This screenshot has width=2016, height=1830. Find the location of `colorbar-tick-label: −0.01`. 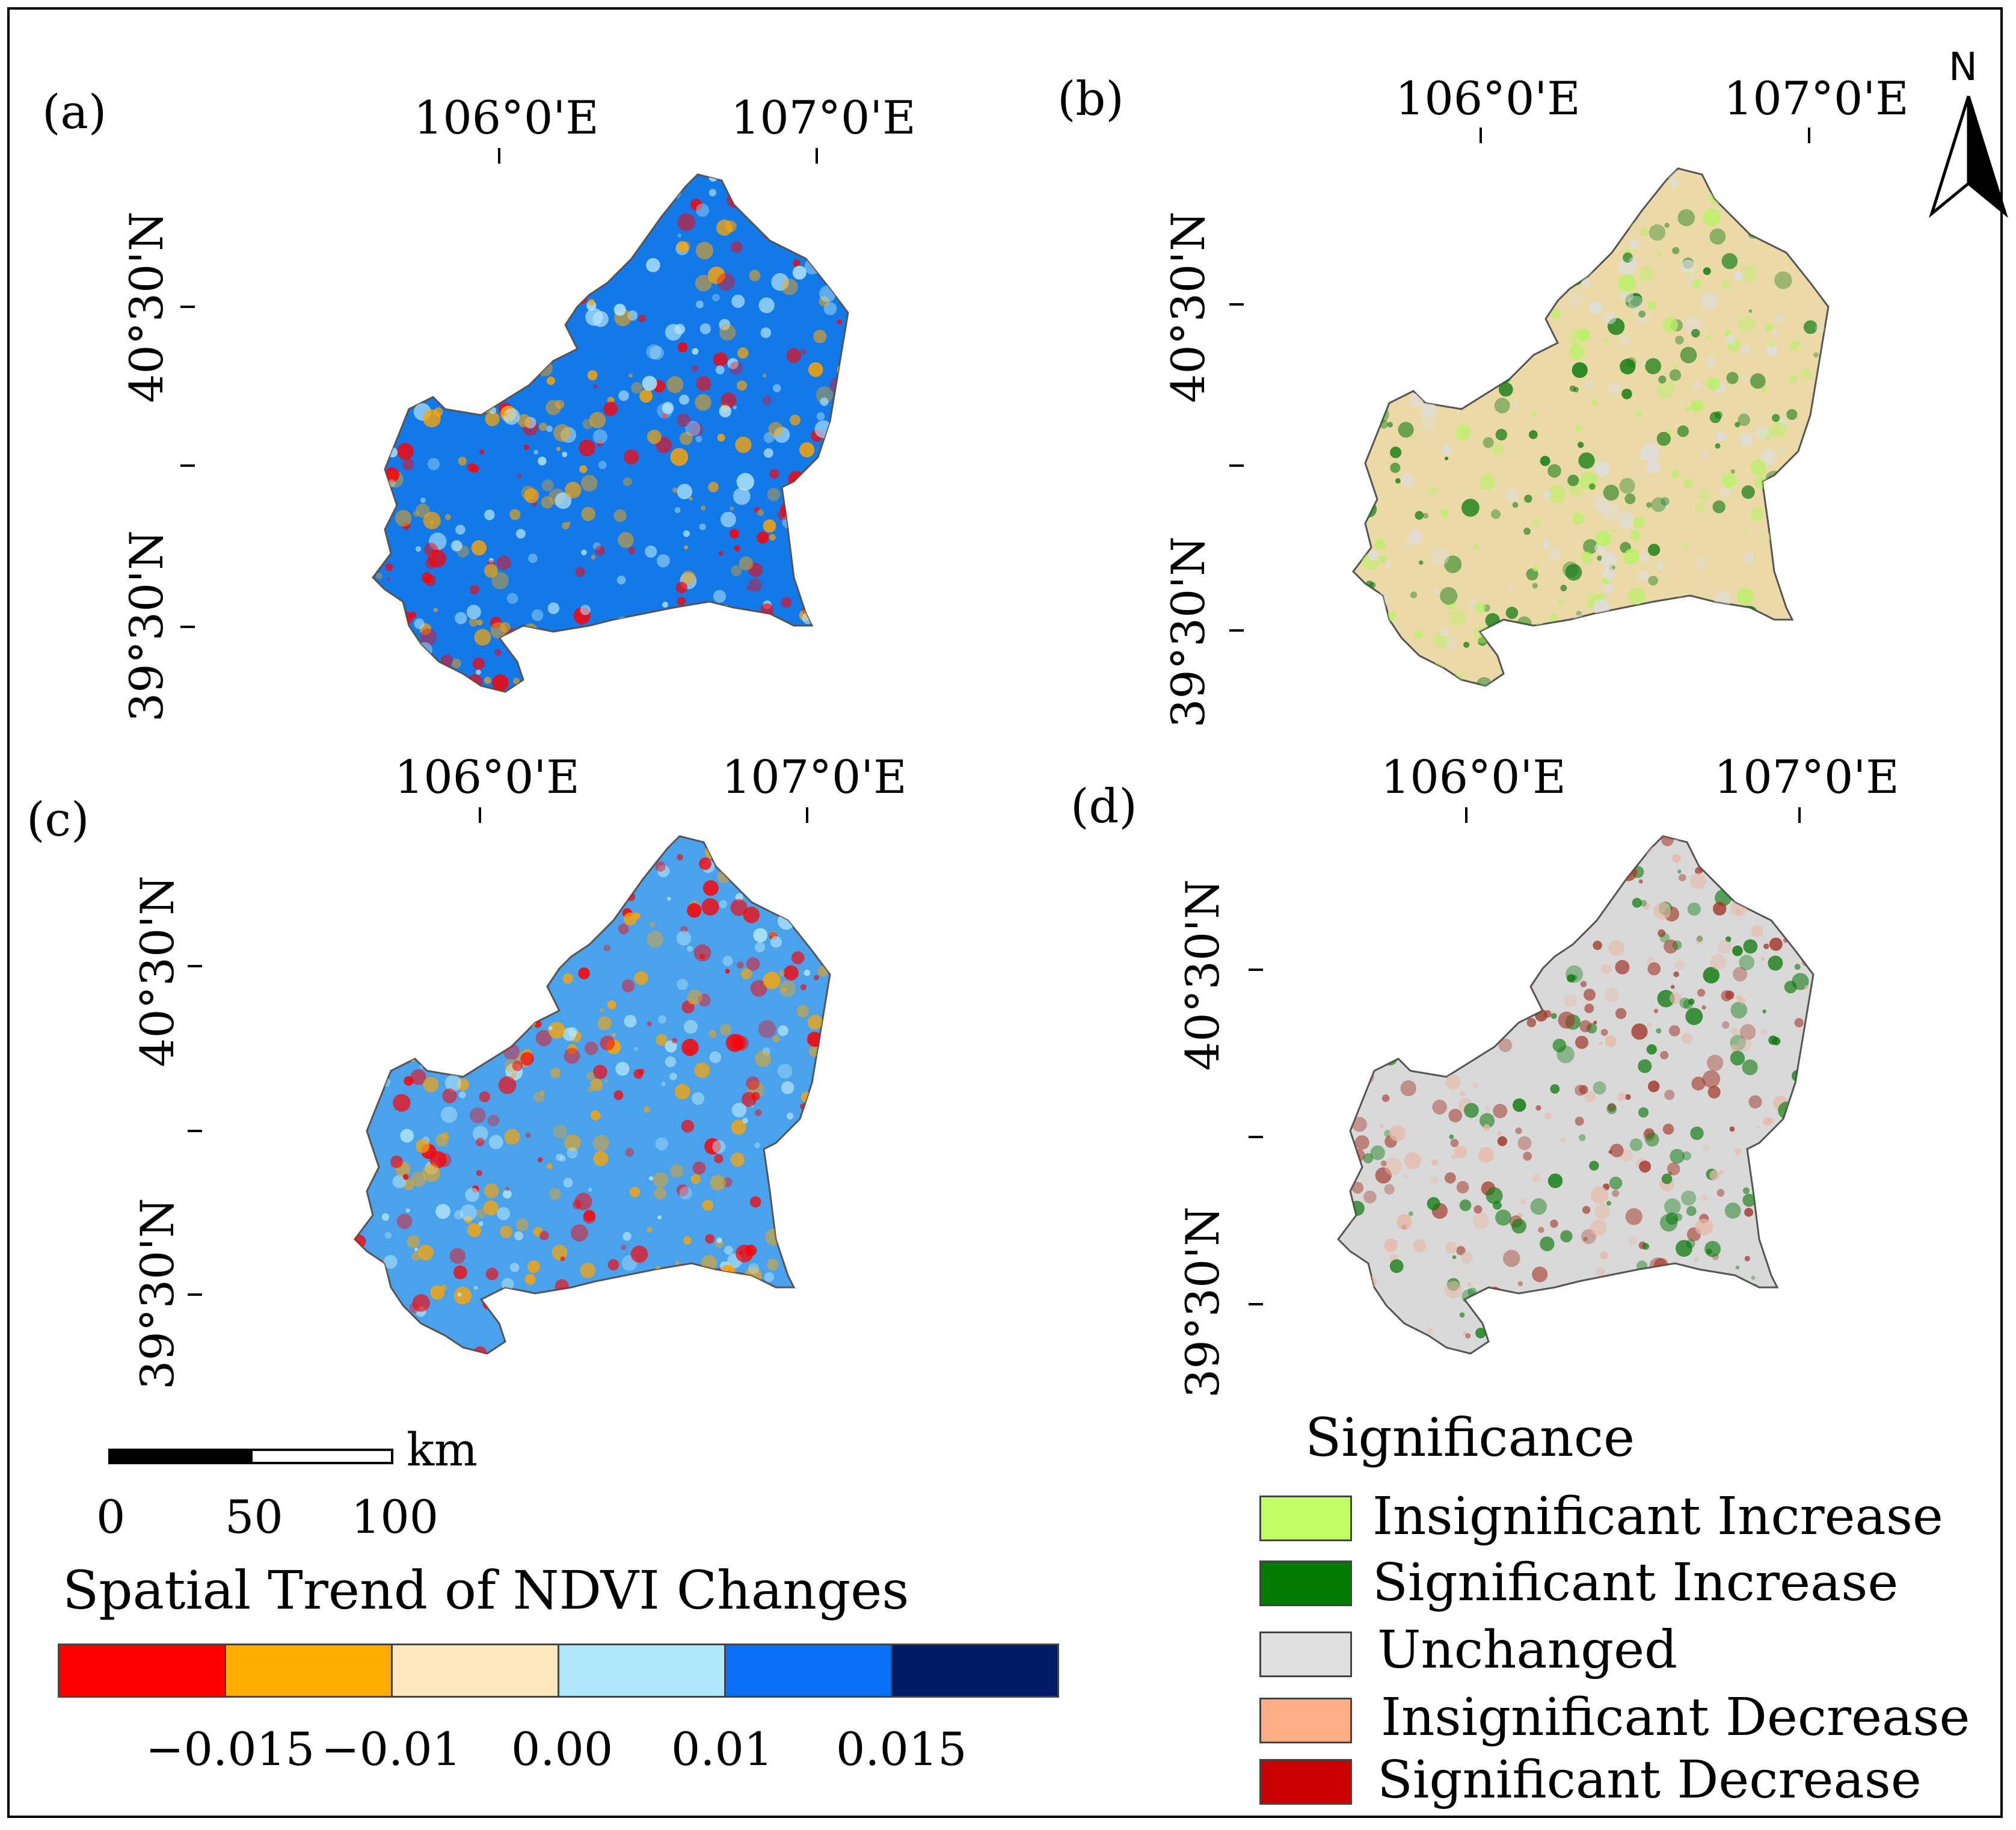

colorbar-tick-label: −0.01 is located at coordinates (391, 1749).